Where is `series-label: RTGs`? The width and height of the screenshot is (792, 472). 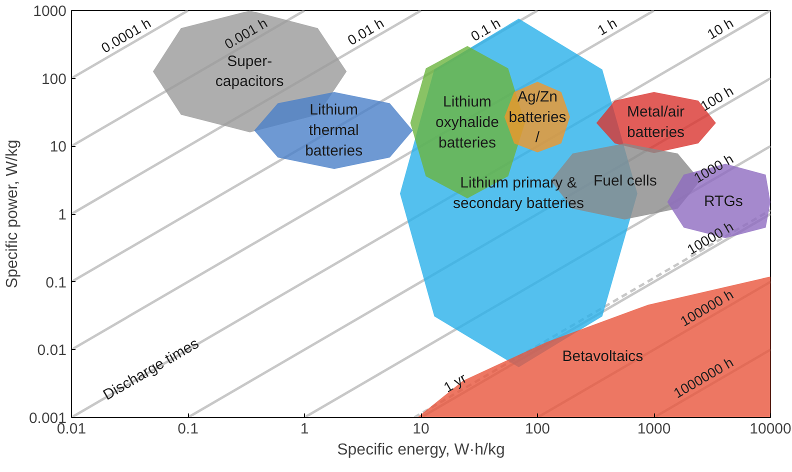 series-label: RTGs is located at coordinates (723, 201).